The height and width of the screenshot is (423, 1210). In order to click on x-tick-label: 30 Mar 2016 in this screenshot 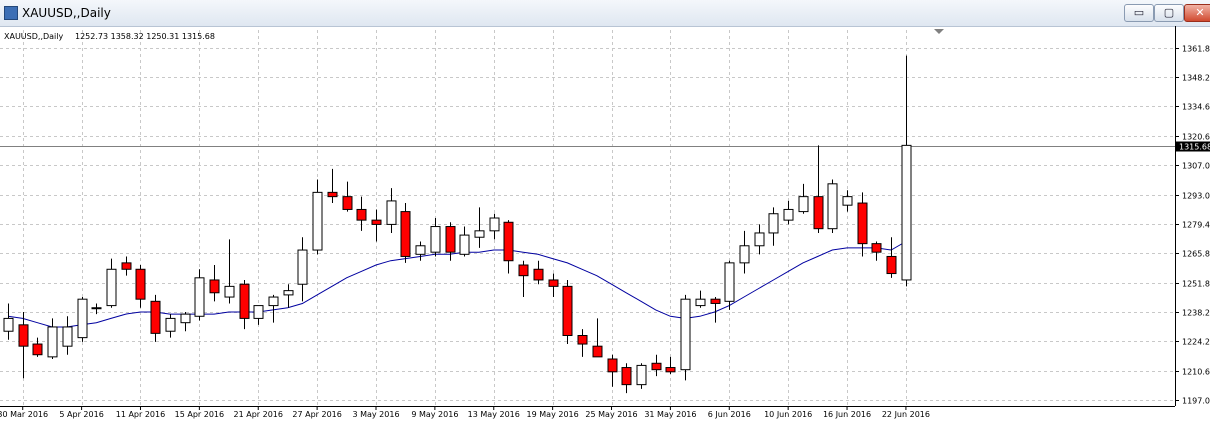, I will do `click(24, 414)`.